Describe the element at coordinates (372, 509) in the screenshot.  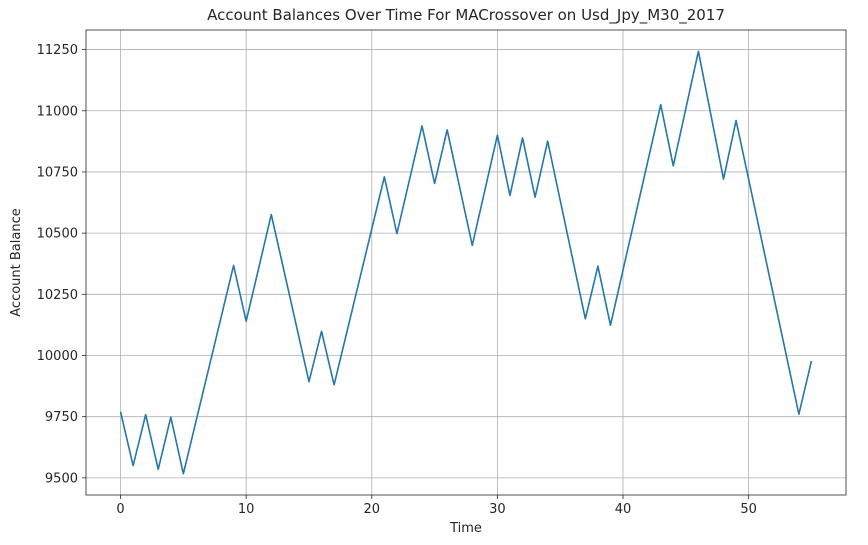
I see `x-tick-label: 20` at that location.